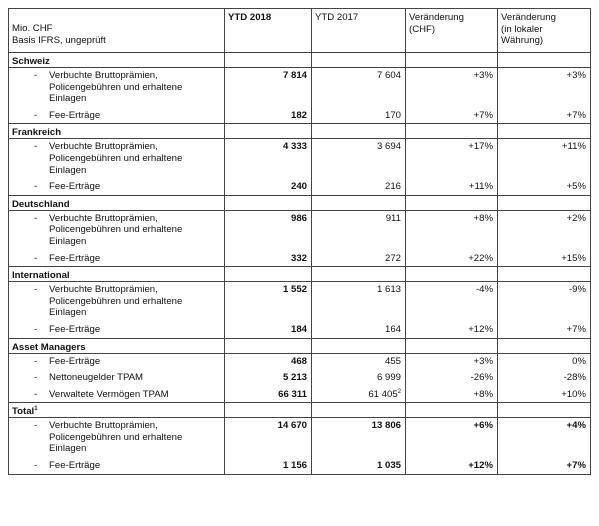 Image resolution: width=599 pixels, height=526 pixels. I want to click on ytd2018-value: 5 213, so click(266, 378).